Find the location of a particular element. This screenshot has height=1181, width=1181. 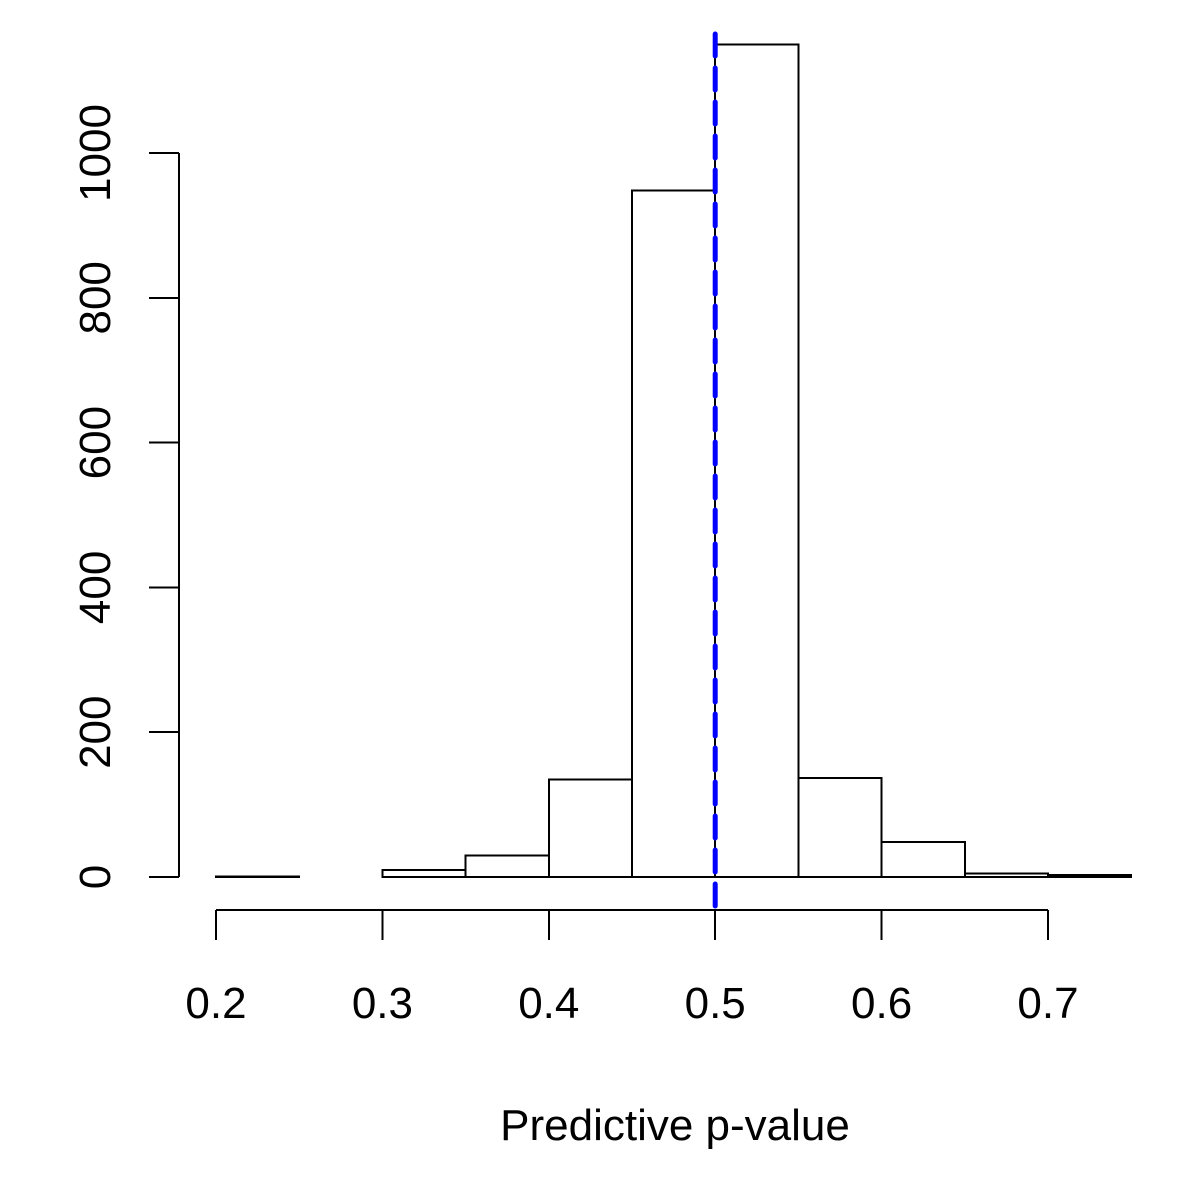

x-tick-label: 0.2 is located at coordinates (215, 1003).